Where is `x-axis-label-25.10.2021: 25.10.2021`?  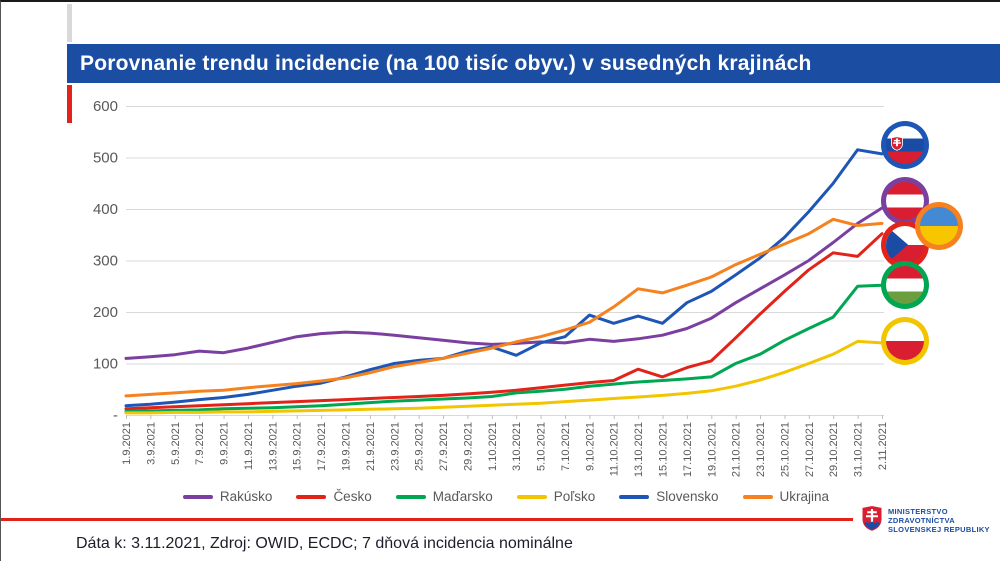
x-axis-label-25.10.2021: 25.10.2021 is located at coordinates (785, 449).